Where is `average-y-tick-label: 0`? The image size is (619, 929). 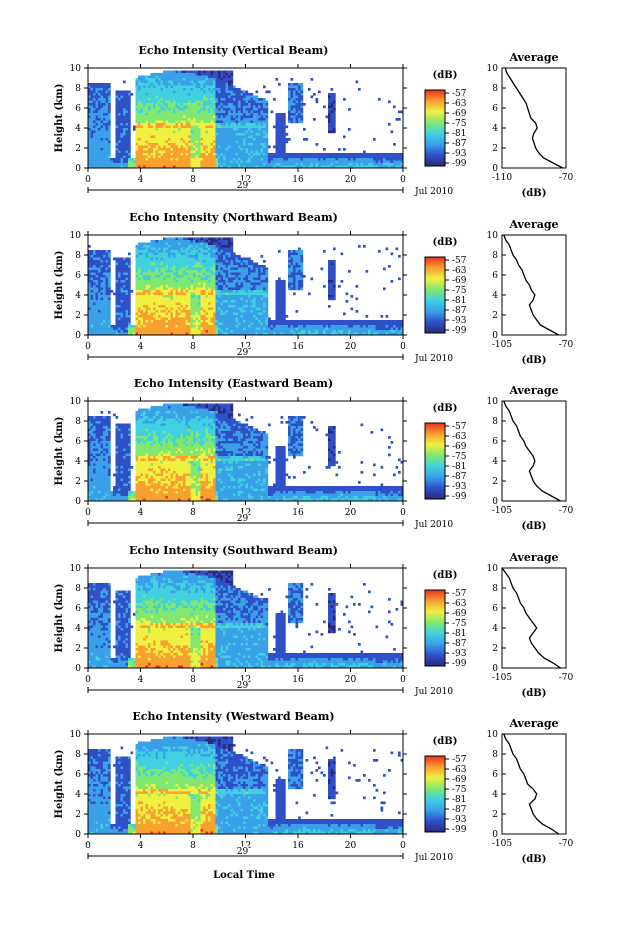 average-y-tick-label: 0 is located at coordinates (495, 169).